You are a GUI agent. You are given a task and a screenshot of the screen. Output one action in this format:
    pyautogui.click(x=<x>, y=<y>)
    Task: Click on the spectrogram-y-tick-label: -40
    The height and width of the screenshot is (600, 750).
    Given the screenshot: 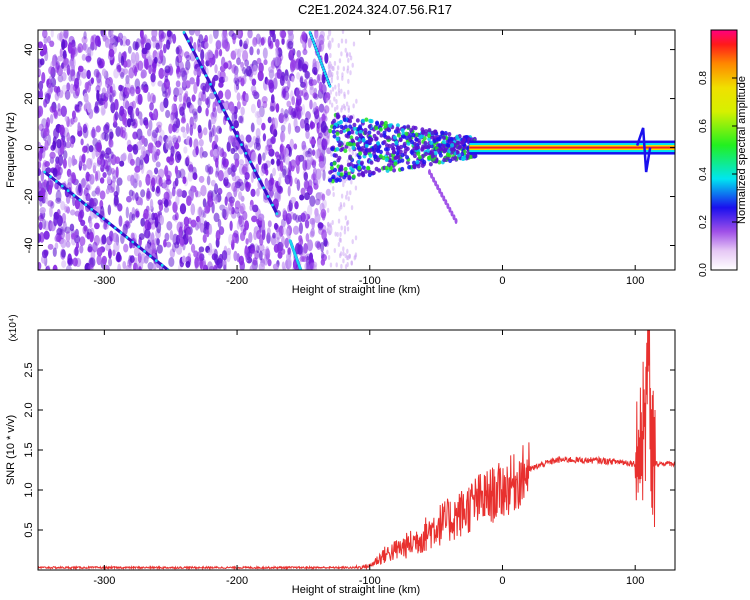 What is the action you would take?
    pyautogui.click(x=29, y=246)
    